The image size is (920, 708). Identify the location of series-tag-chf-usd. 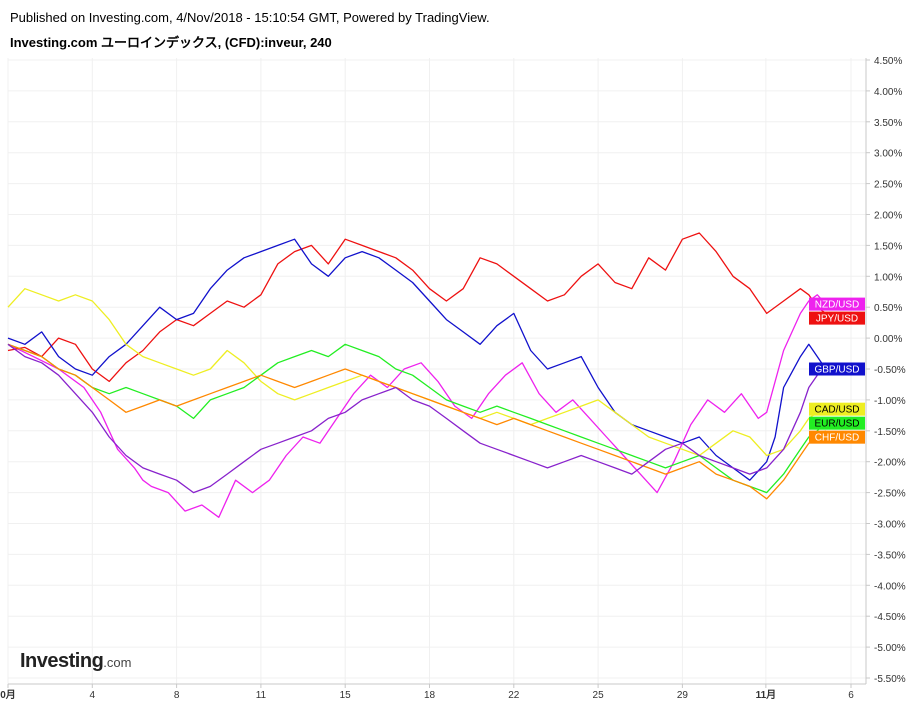
(837, 437).